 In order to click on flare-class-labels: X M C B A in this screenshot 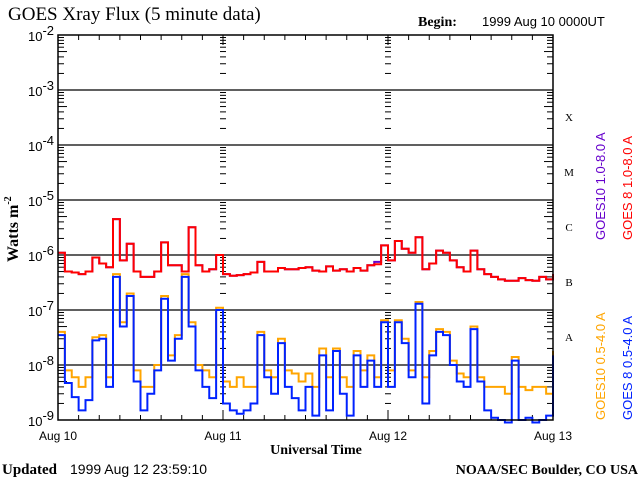, I will do `click(569, 228)`.